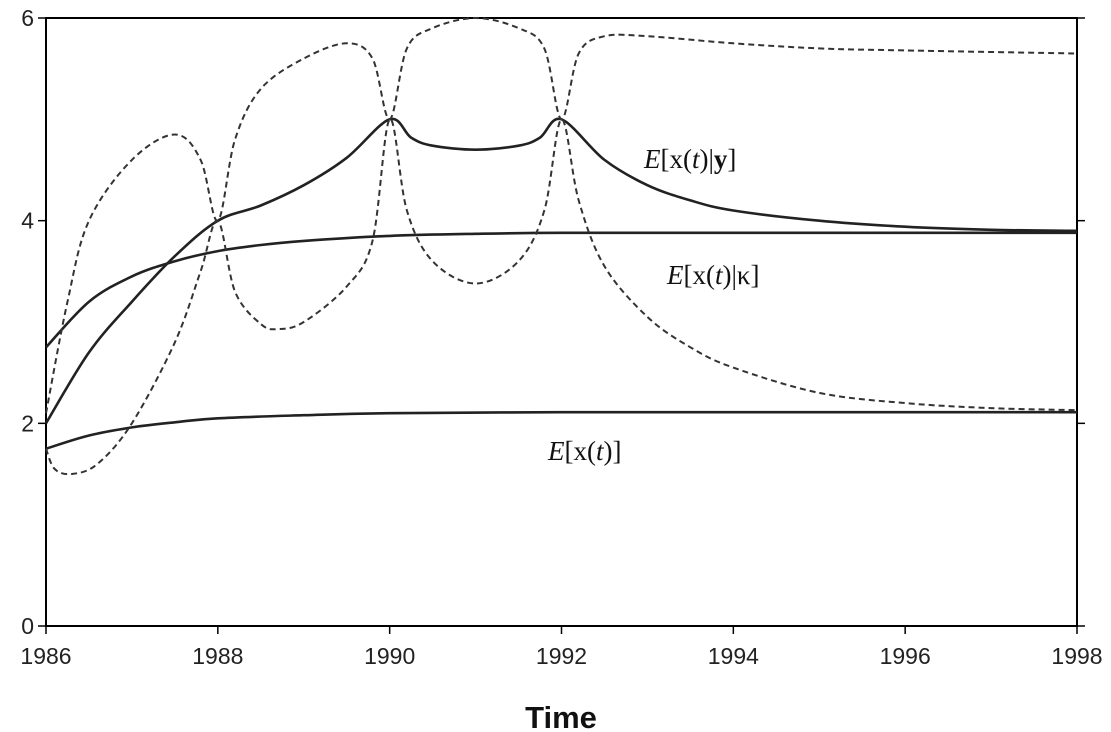 Image resolution: width=1111 pixels, height=732 pixels. What do you see at coordinates (217, 656) in the screenshot?
I see `x-tick-label: 1988` at bounding box center [217, 656].